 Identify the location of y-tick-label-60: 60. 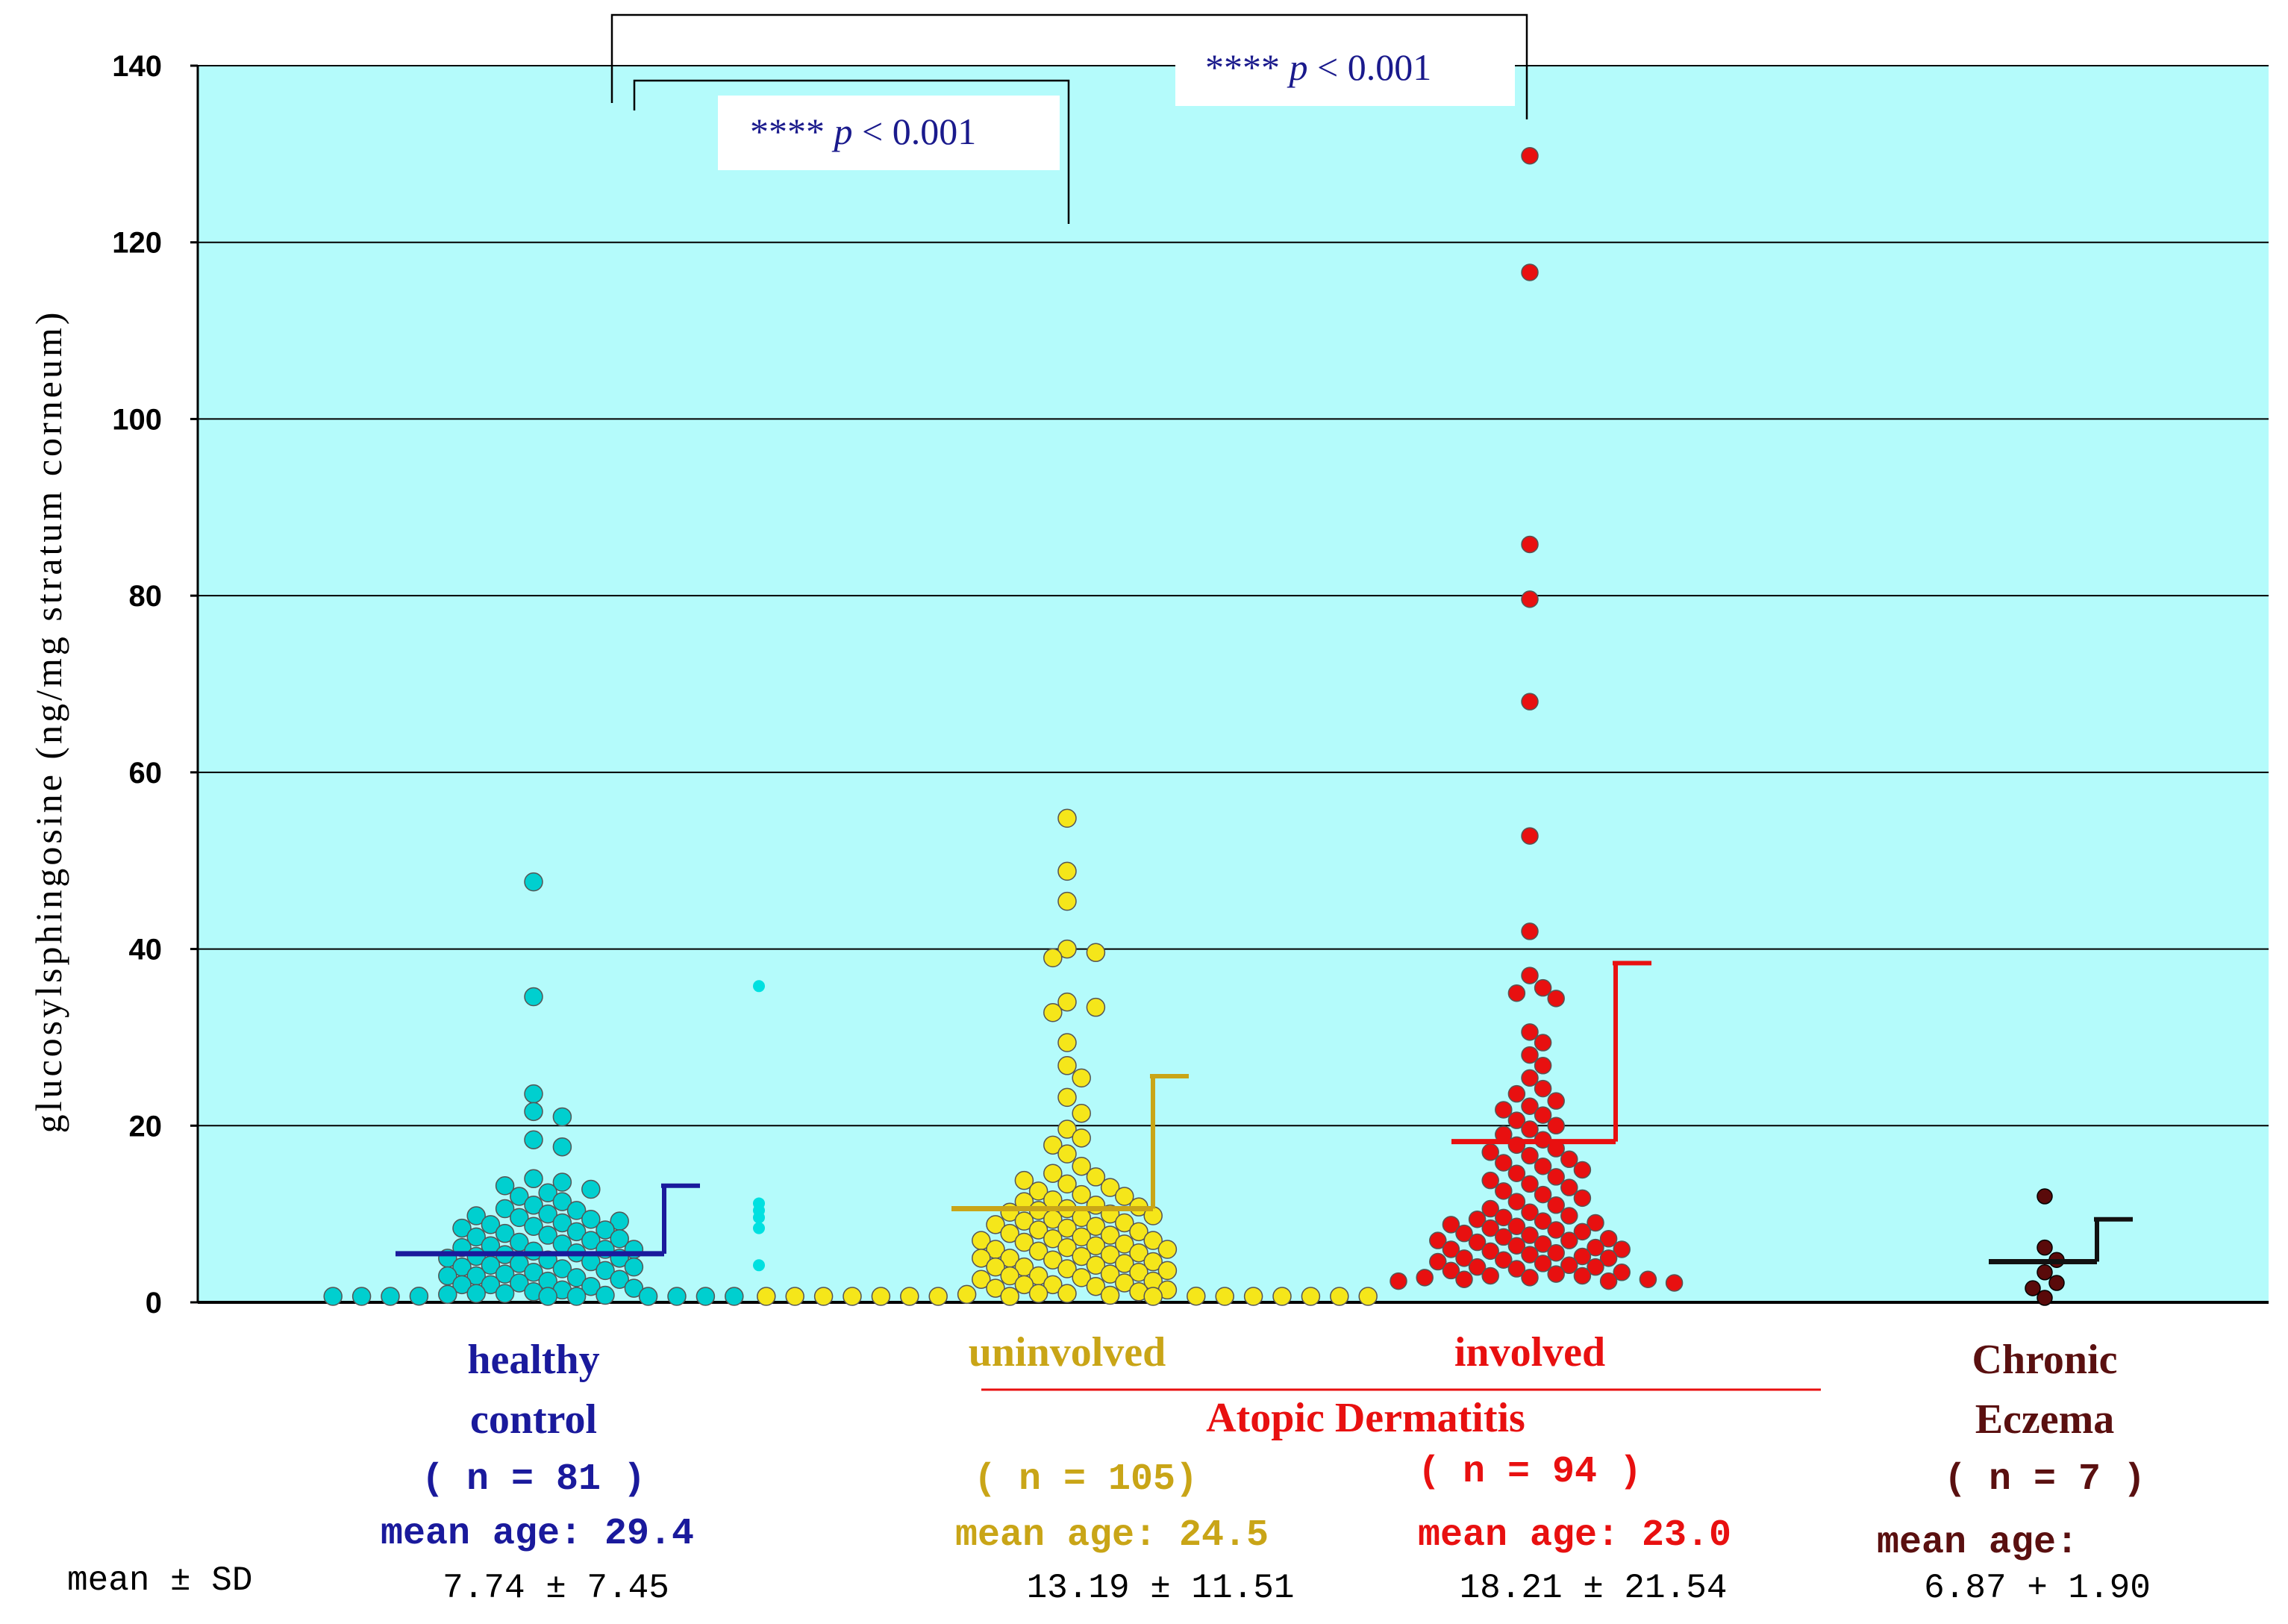
(146, 773).